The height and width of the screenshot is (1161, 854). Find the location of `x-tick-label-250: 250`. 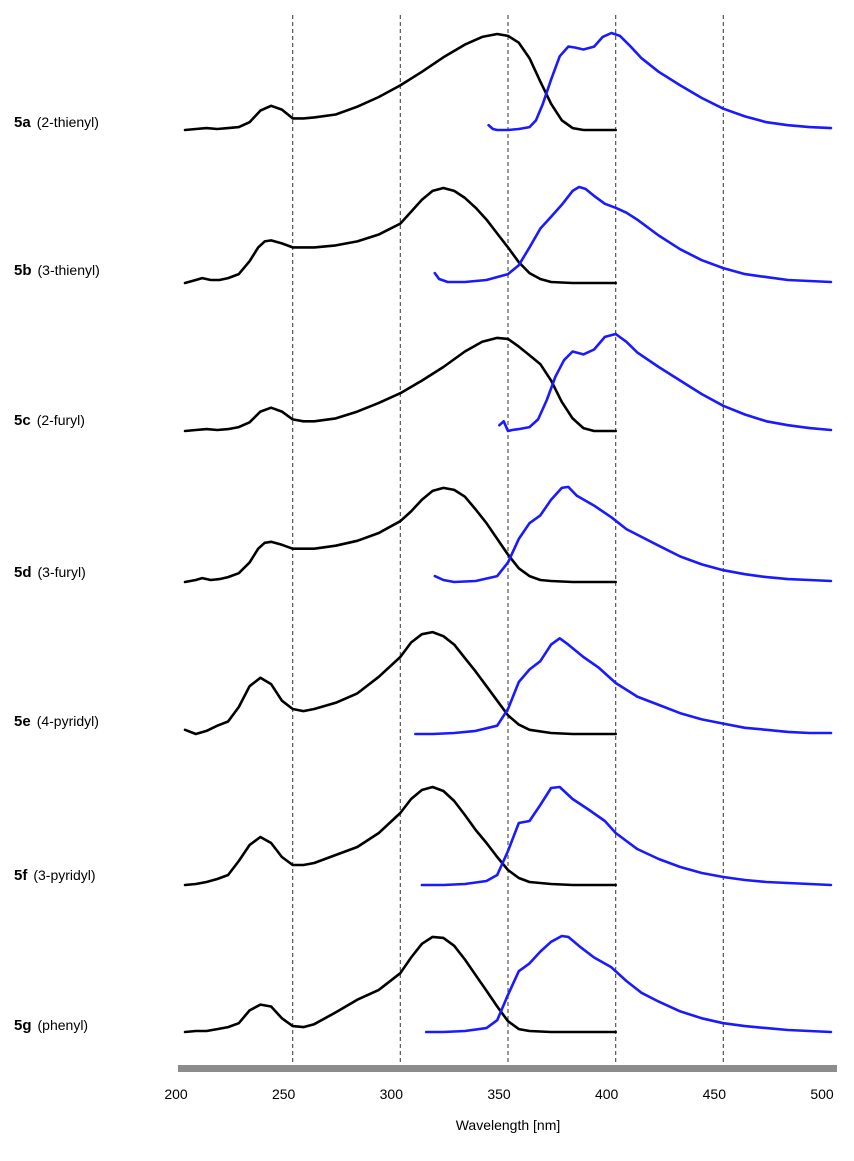

x-tick-label-250: 250 is located at coordinates (284, 1094).